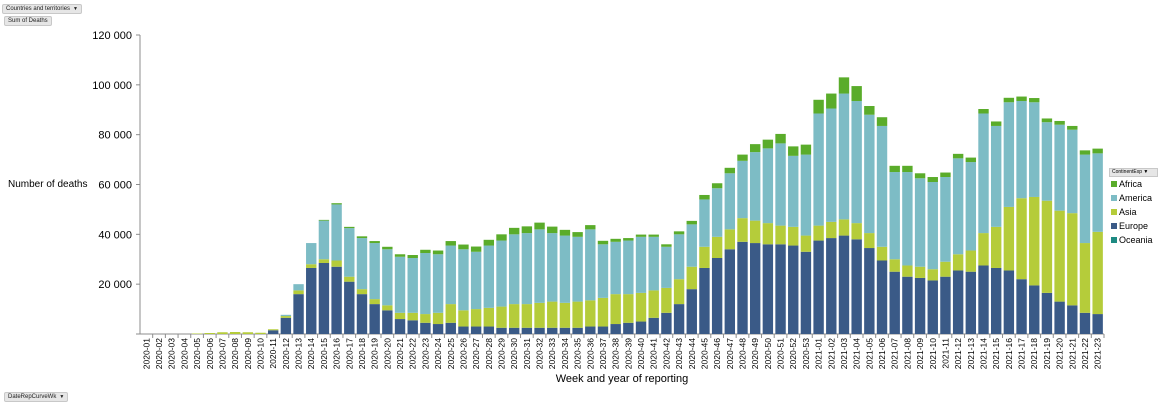 This screenshot has height=413, width=1160. I want to click on x-tick-label: 2020-07, so click(222, 353).